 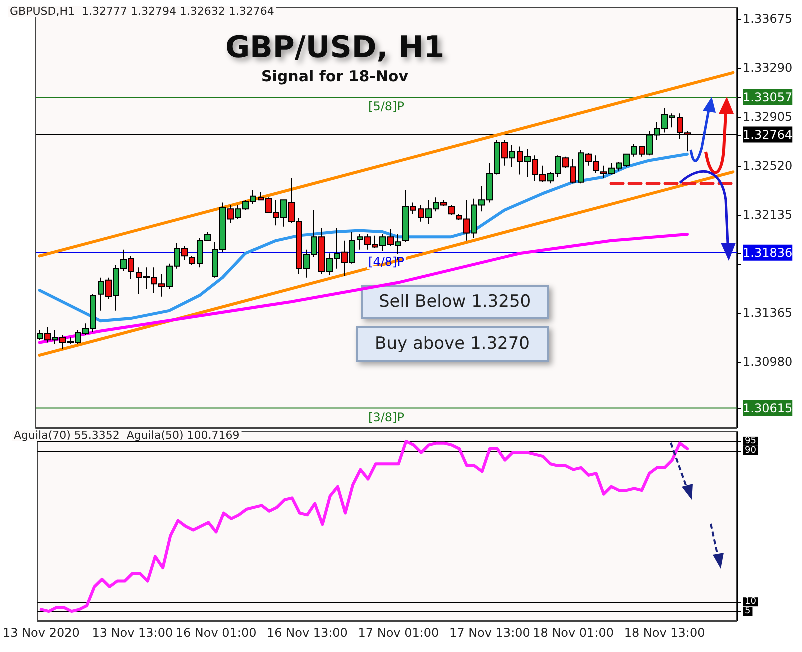 I want to click on y-tick-label: 90, so click(x=751, y=451).